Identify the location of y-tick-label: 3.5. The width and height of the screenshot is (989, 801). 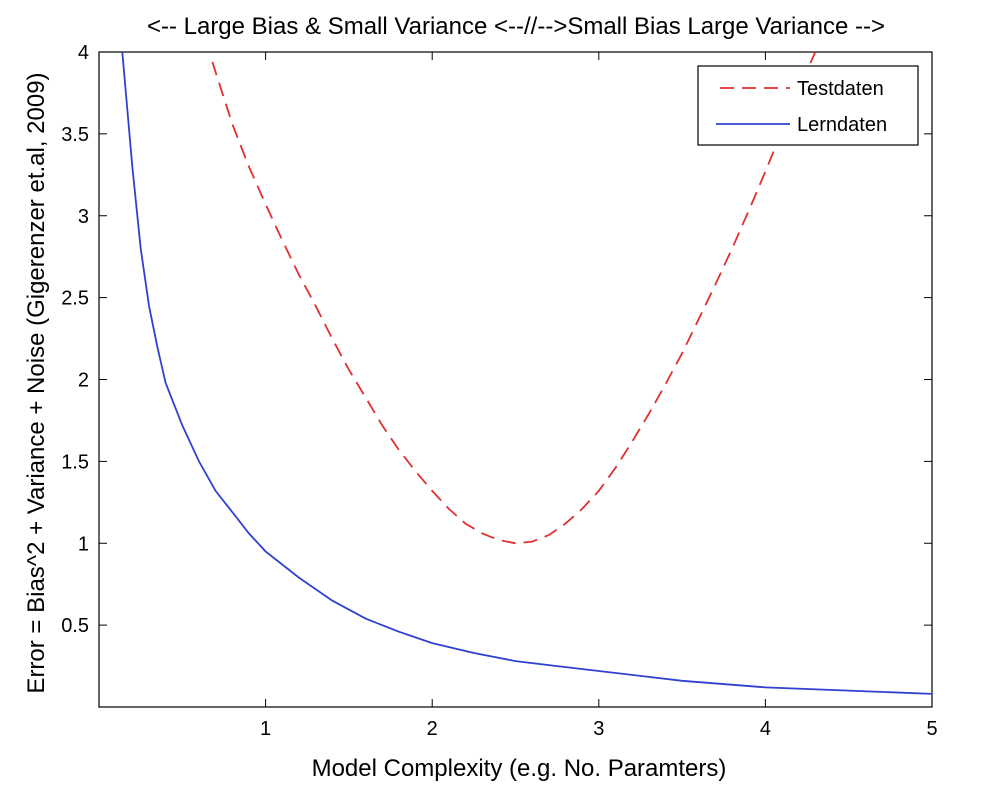
(75, 135).